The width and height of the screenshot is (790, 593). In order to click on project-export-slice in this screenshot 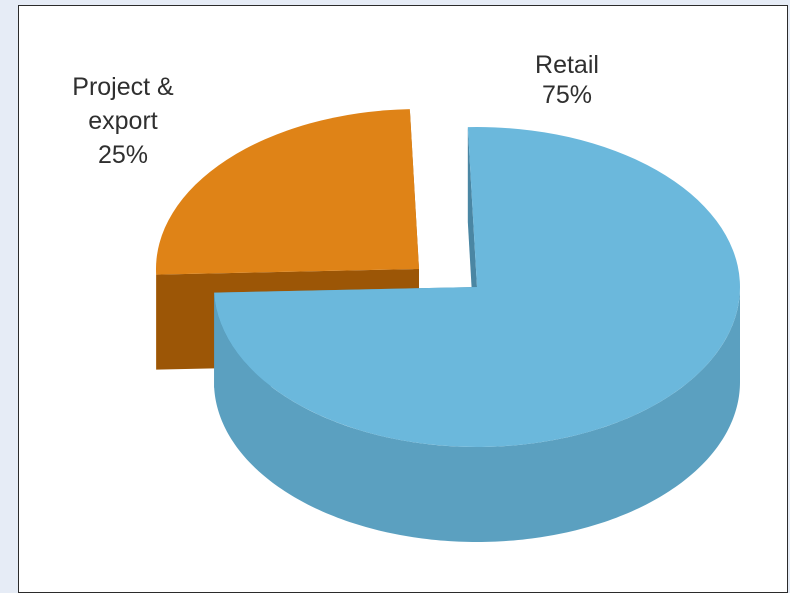, I will do `click(287, 191)`.